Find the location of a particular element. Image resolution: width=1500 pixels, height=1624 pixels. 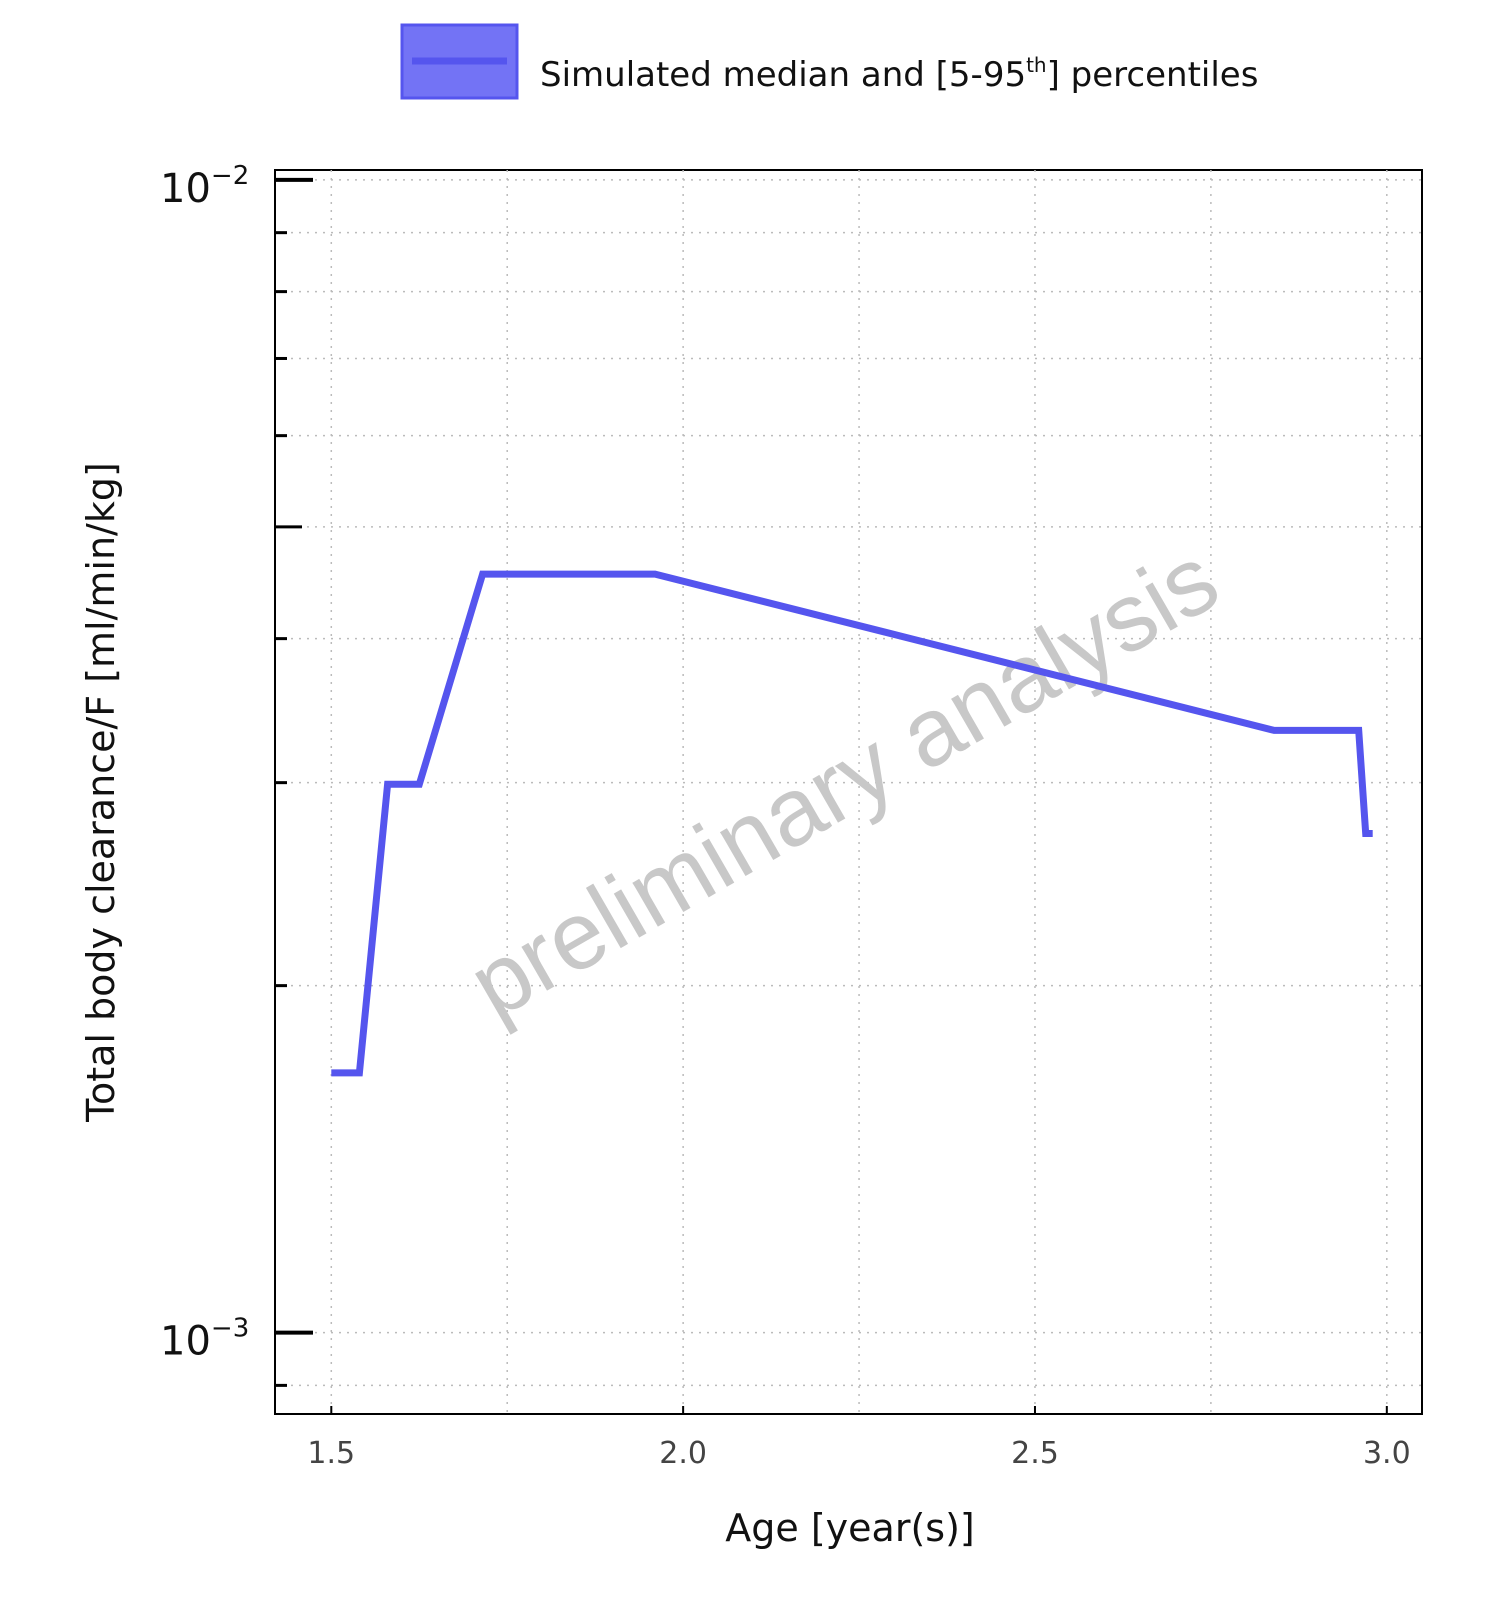

x-axis-ticks: 1.5 2.0 2.5 3.0 is located at coordinates (859, 1438).